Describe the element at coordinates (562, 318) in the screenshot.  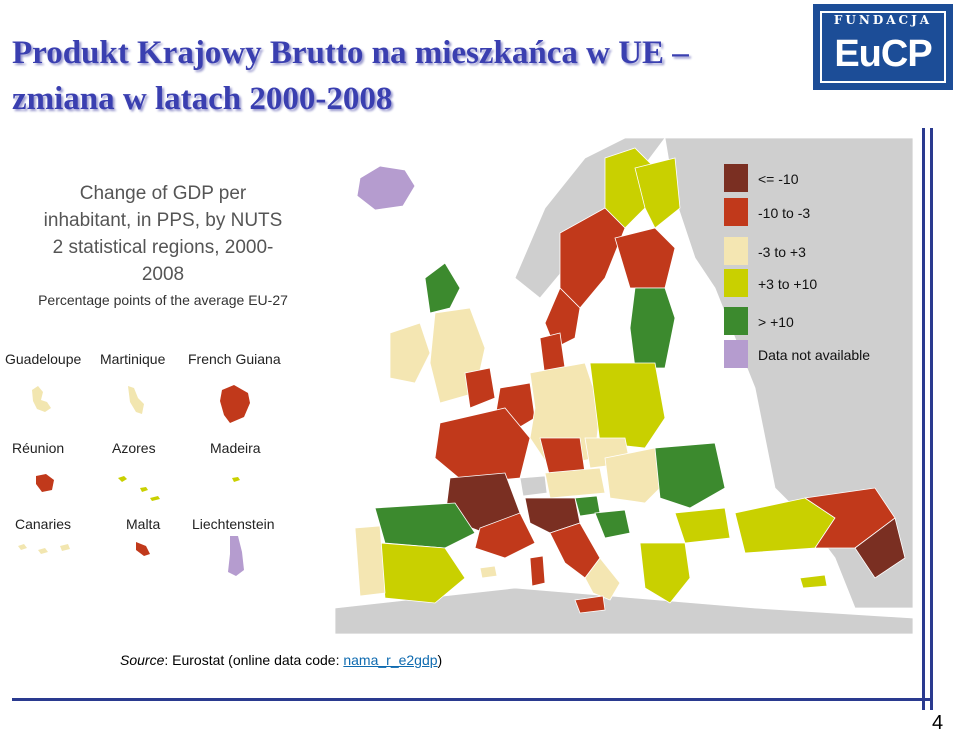
I see `region-sweden-south` at that location.